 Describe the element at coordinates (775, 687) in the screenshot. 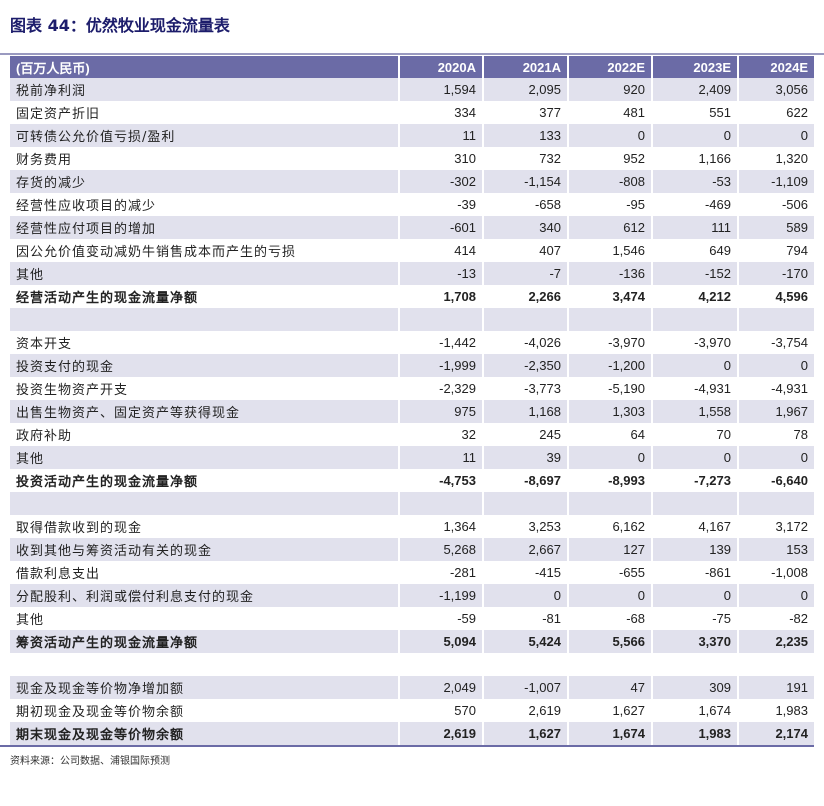

I see `cell-value: 191` at that location.